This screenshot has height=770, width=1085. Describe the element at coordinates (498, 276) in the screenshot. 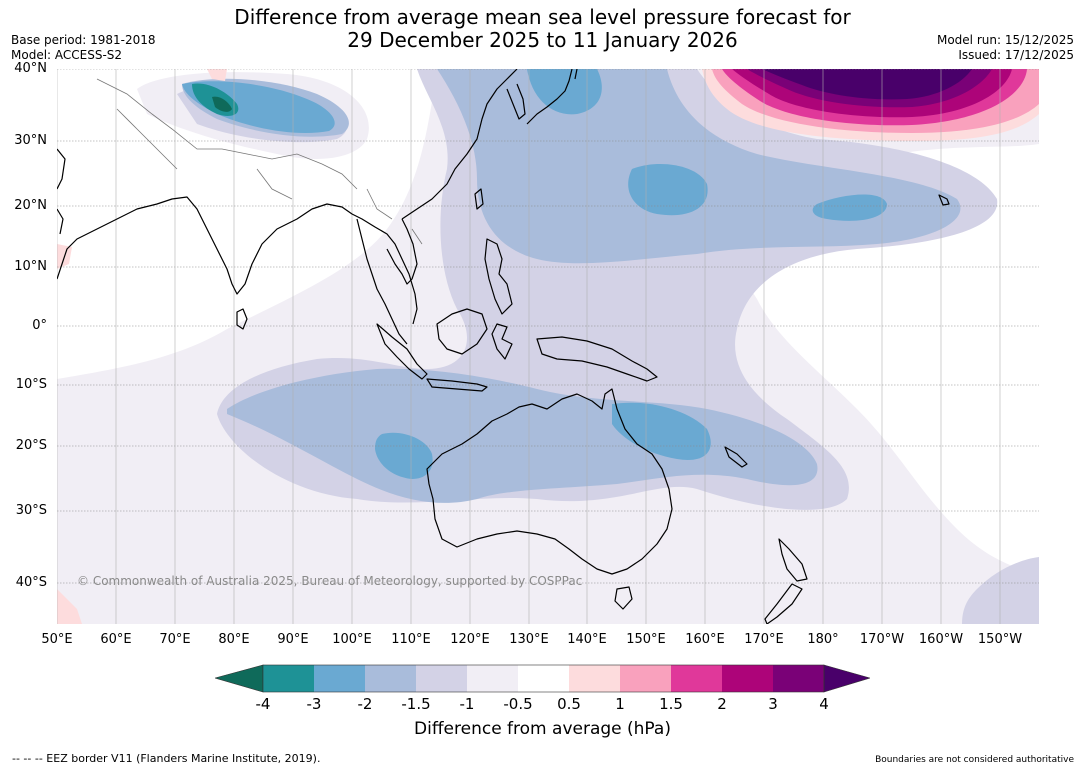

I see `coast-philippines` at that location.